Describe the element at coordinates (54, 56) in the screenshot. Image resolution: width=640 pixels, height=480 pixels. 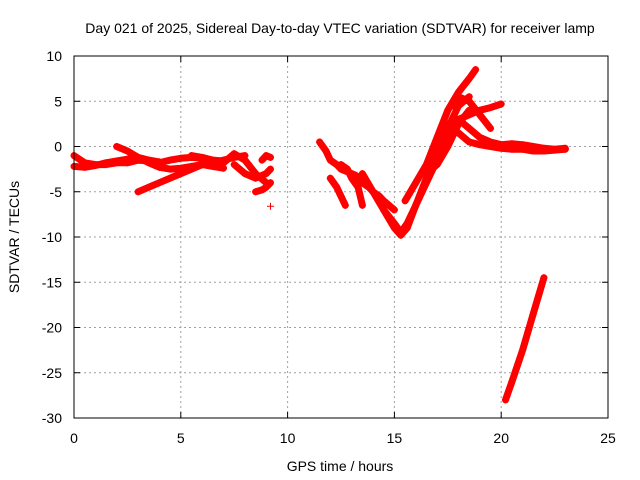
I see `y-tick-label: 10` at that location.